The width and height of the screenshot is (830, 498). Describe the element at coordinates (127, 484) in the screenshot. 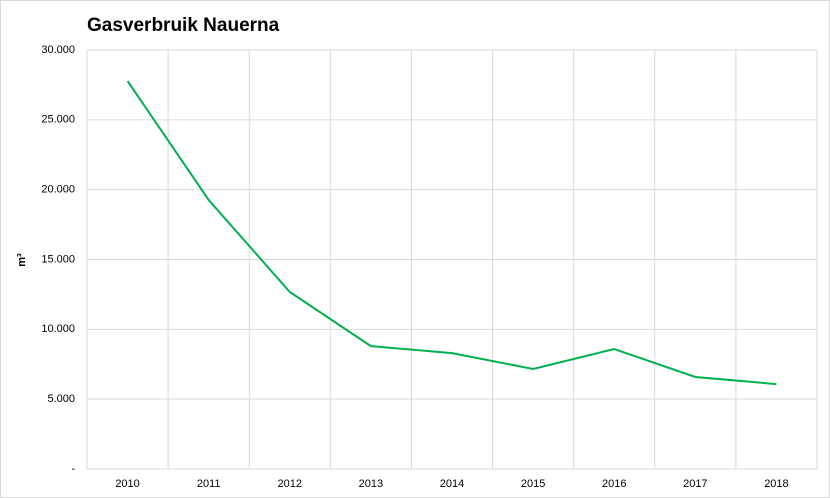

I see `x-tick-label: 2010` at that location.